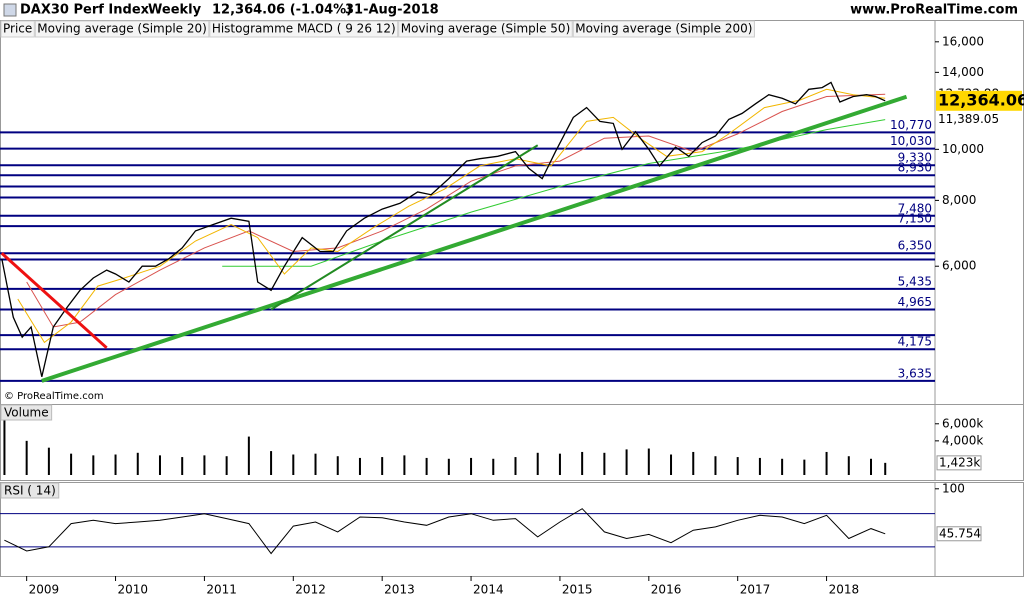 This screenshot has width=1024, height=600. I want to click on legend-entry: Histogramme MACD ( 9 26 12), so click(304, 29).